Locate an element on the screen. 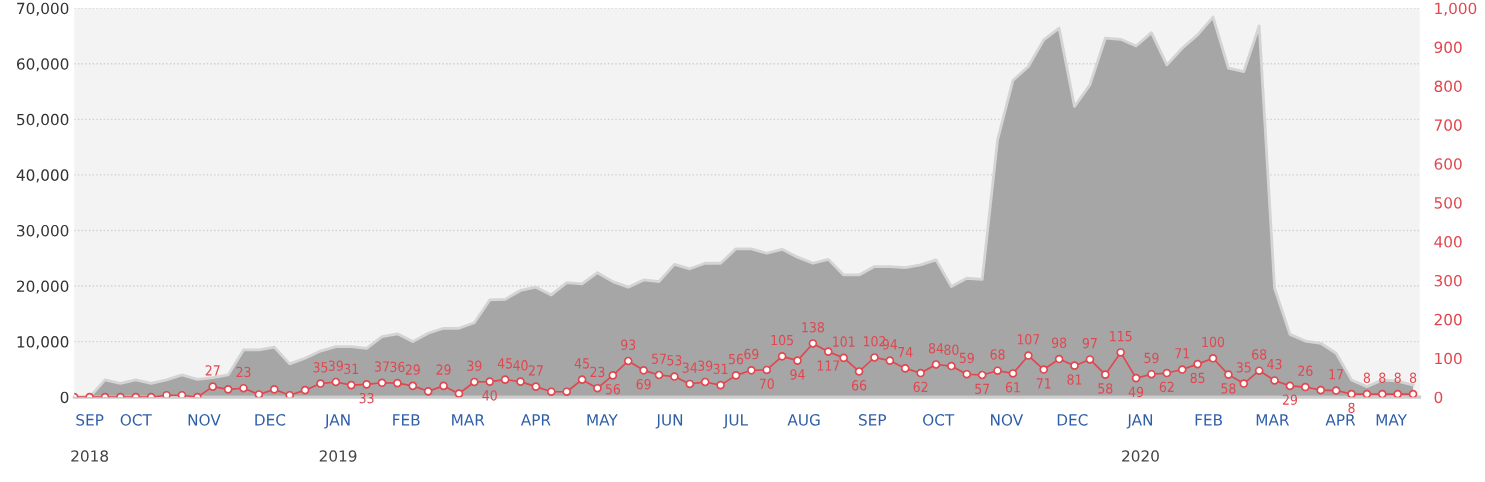  x-tick-label: JUN is located at coordinates (669, 421).